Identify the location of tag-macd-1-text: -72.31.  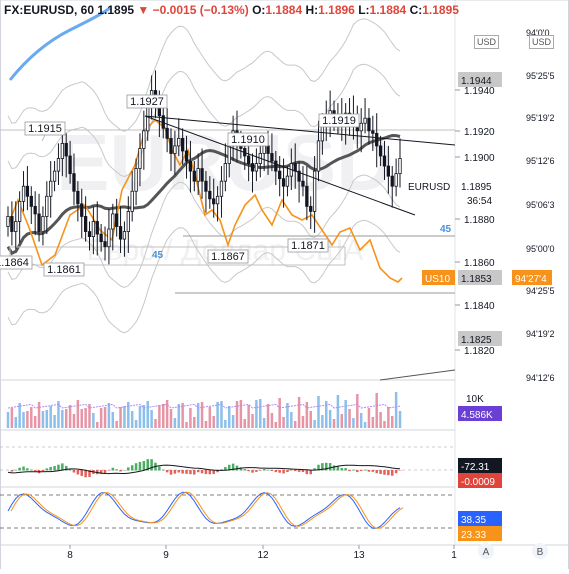
(475, 467).